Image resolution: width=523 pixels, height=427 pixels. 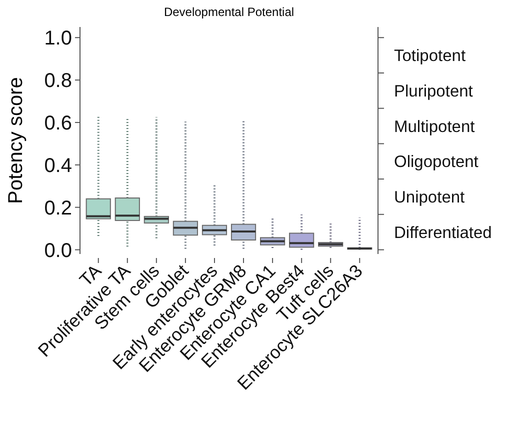 I want to click on text: Pluripotent, so click(x=434, y=91).